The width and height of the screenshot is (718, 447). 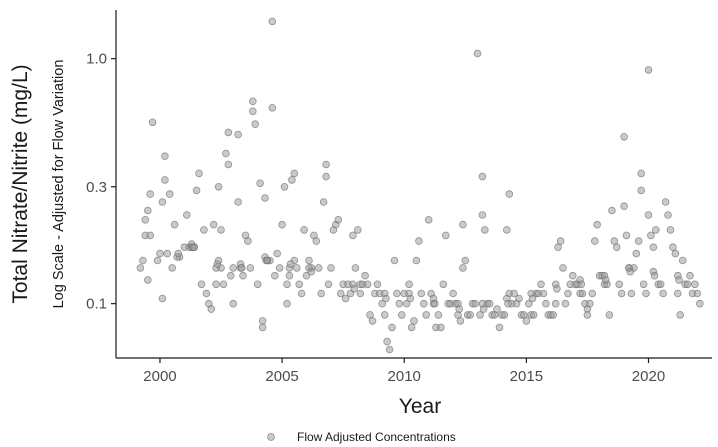 What do you see at coordinates (96, 304) in the screenshot?
I see `y-tick-label: 0.1` at bounding box center [96, 304].